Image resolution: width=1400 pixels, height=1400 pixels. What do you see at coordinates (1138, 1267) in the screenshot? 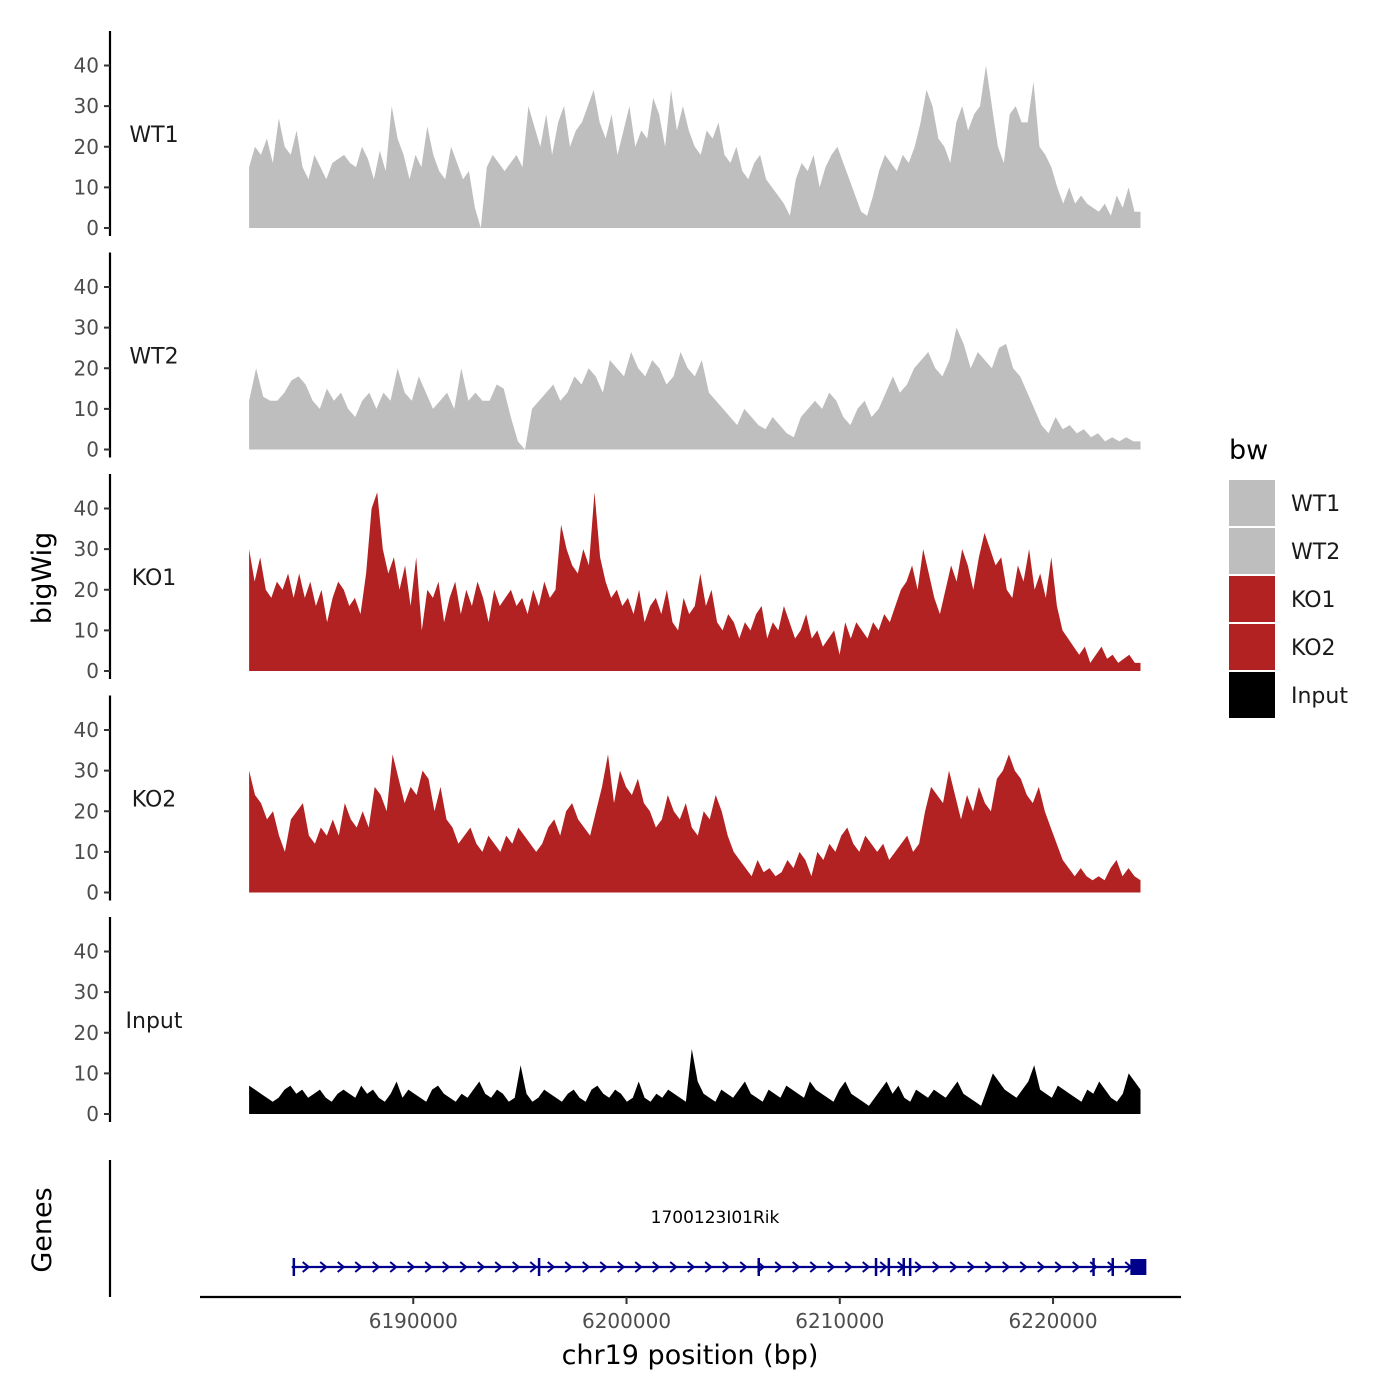
I see `gene-end-block` at bounding box center [1138, 1267].